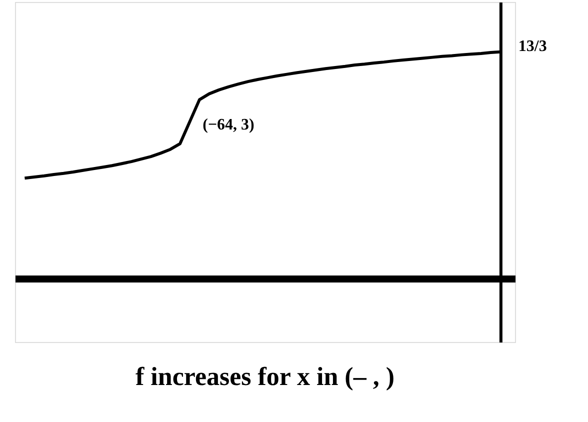 Image resolution: width=588 pixels, height=422 pixels. I want to click on annotation: (−64, 3), so click(228, 125).